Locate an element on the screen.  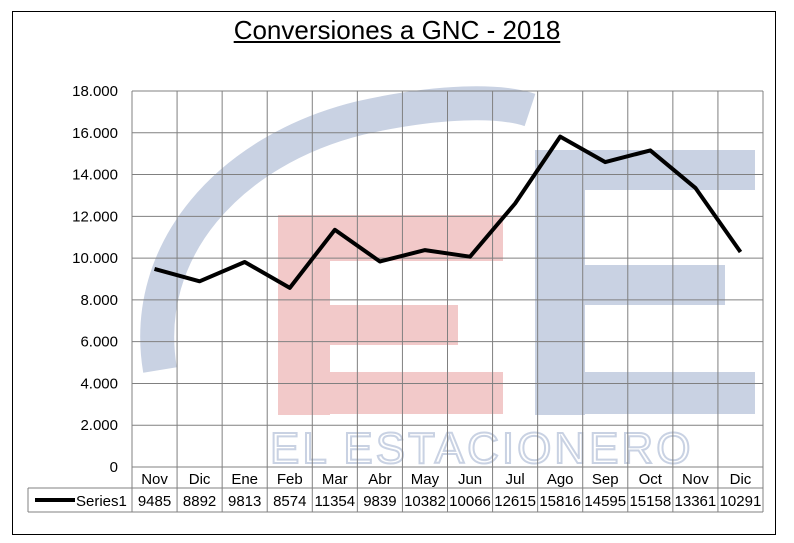
data-label: 10066 is located at coordinates (470, 501).